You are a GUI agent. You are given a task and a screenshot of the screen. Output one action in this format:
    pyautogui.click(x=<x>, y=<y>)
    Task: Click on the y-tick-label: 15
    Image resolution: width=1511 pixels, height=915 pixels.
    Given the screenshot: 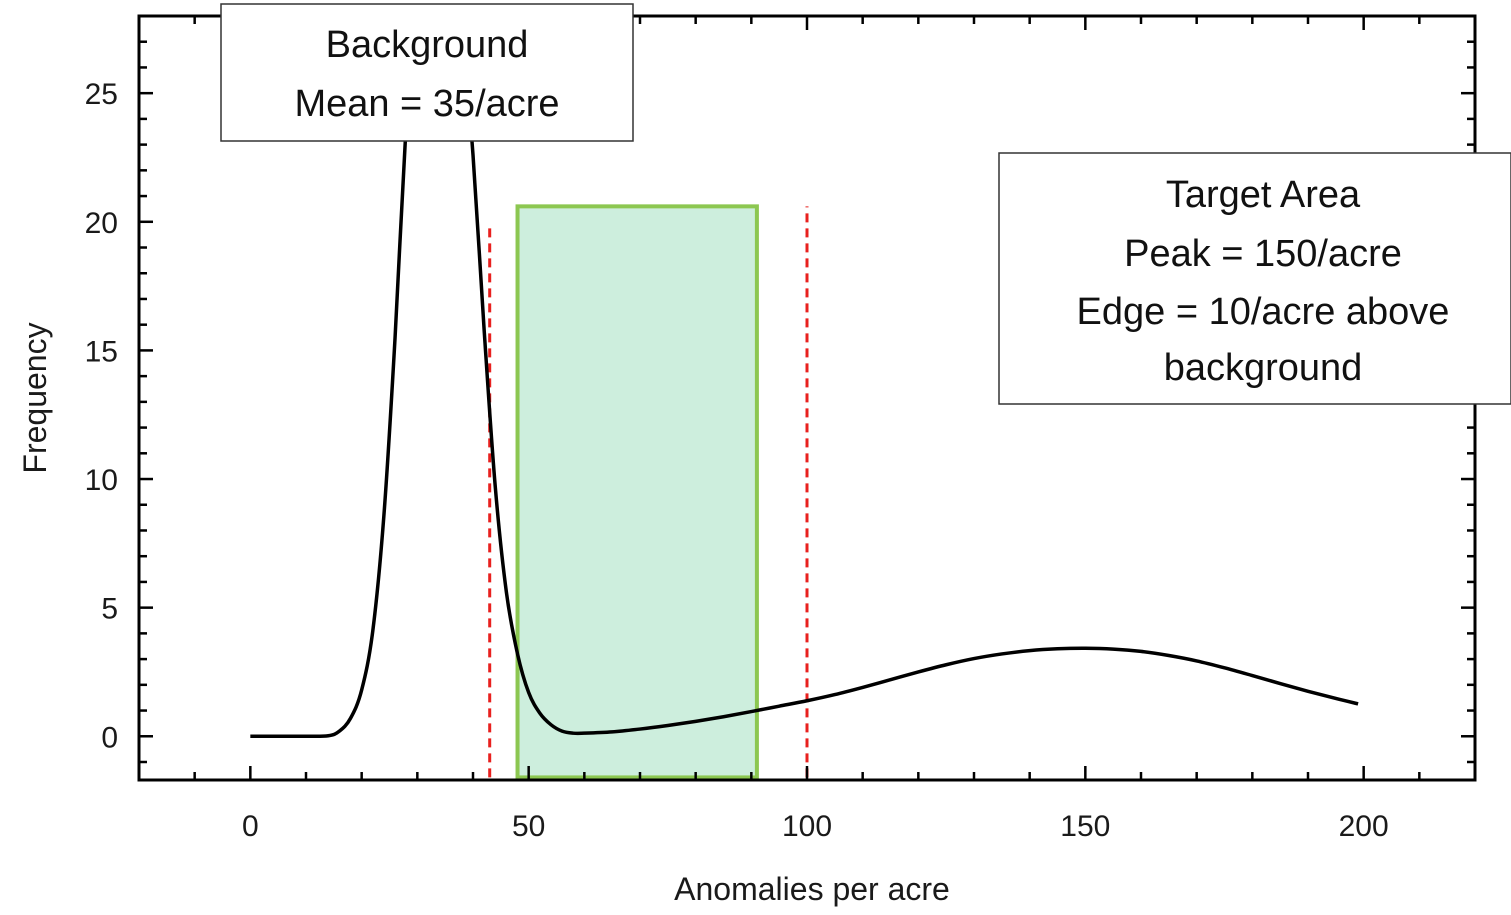 What is the action you would take?
    pyautogui.click(x=101, y=351)
    